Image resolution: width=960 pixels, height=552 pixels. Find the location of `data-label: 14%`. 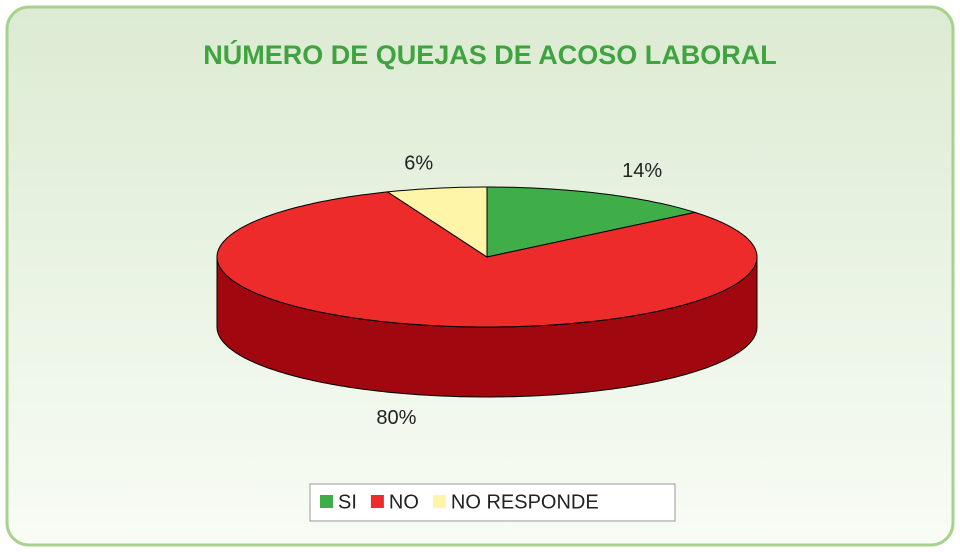

data-label: 14% is located at coordinates (642, 171).